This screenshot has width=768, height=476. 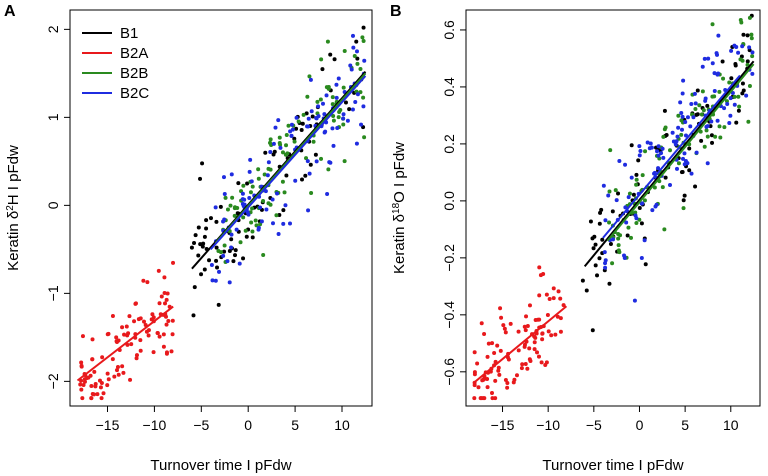 I want to click on x-tick-label: −5, so click(x=201, y=425).